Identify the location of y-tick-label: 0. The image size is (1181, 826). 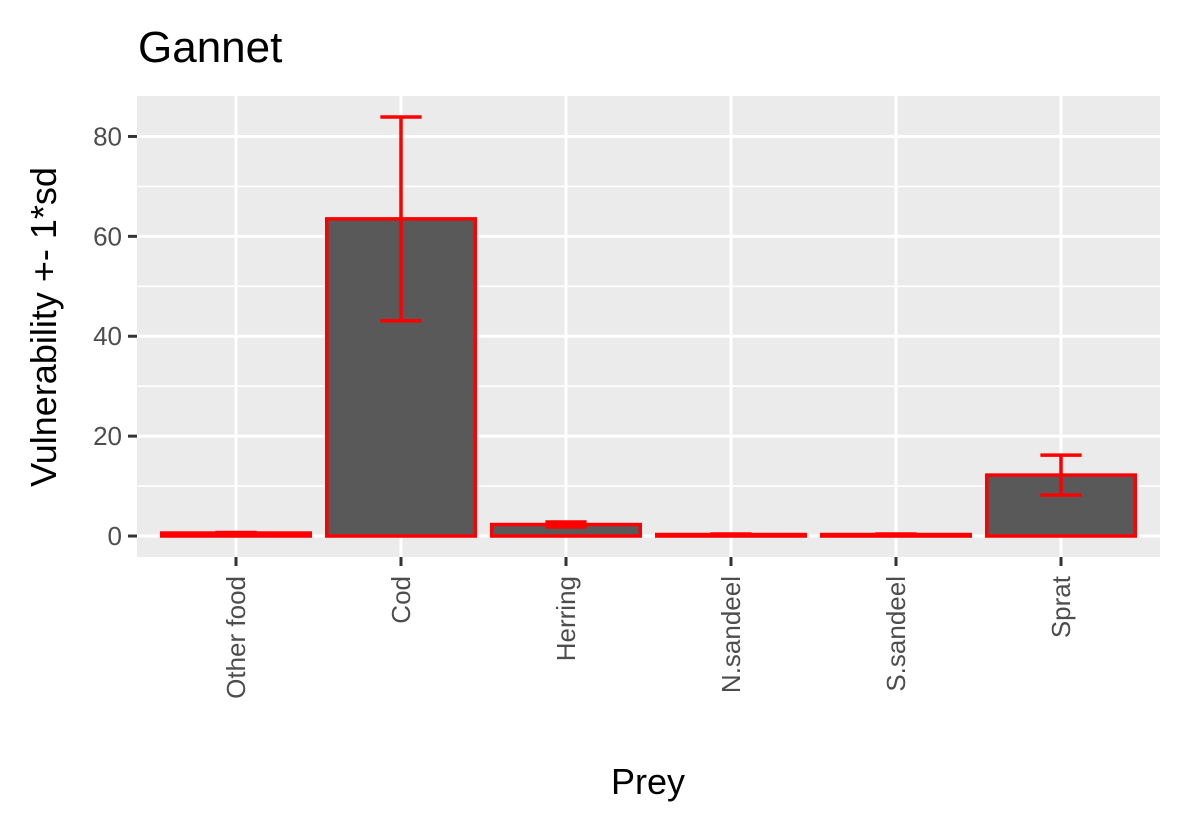
(115, 536).